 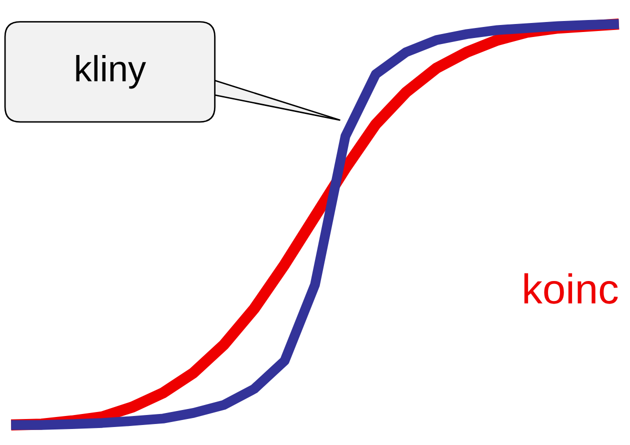 I want to click on text: koinc, so click(x=571, y=288).